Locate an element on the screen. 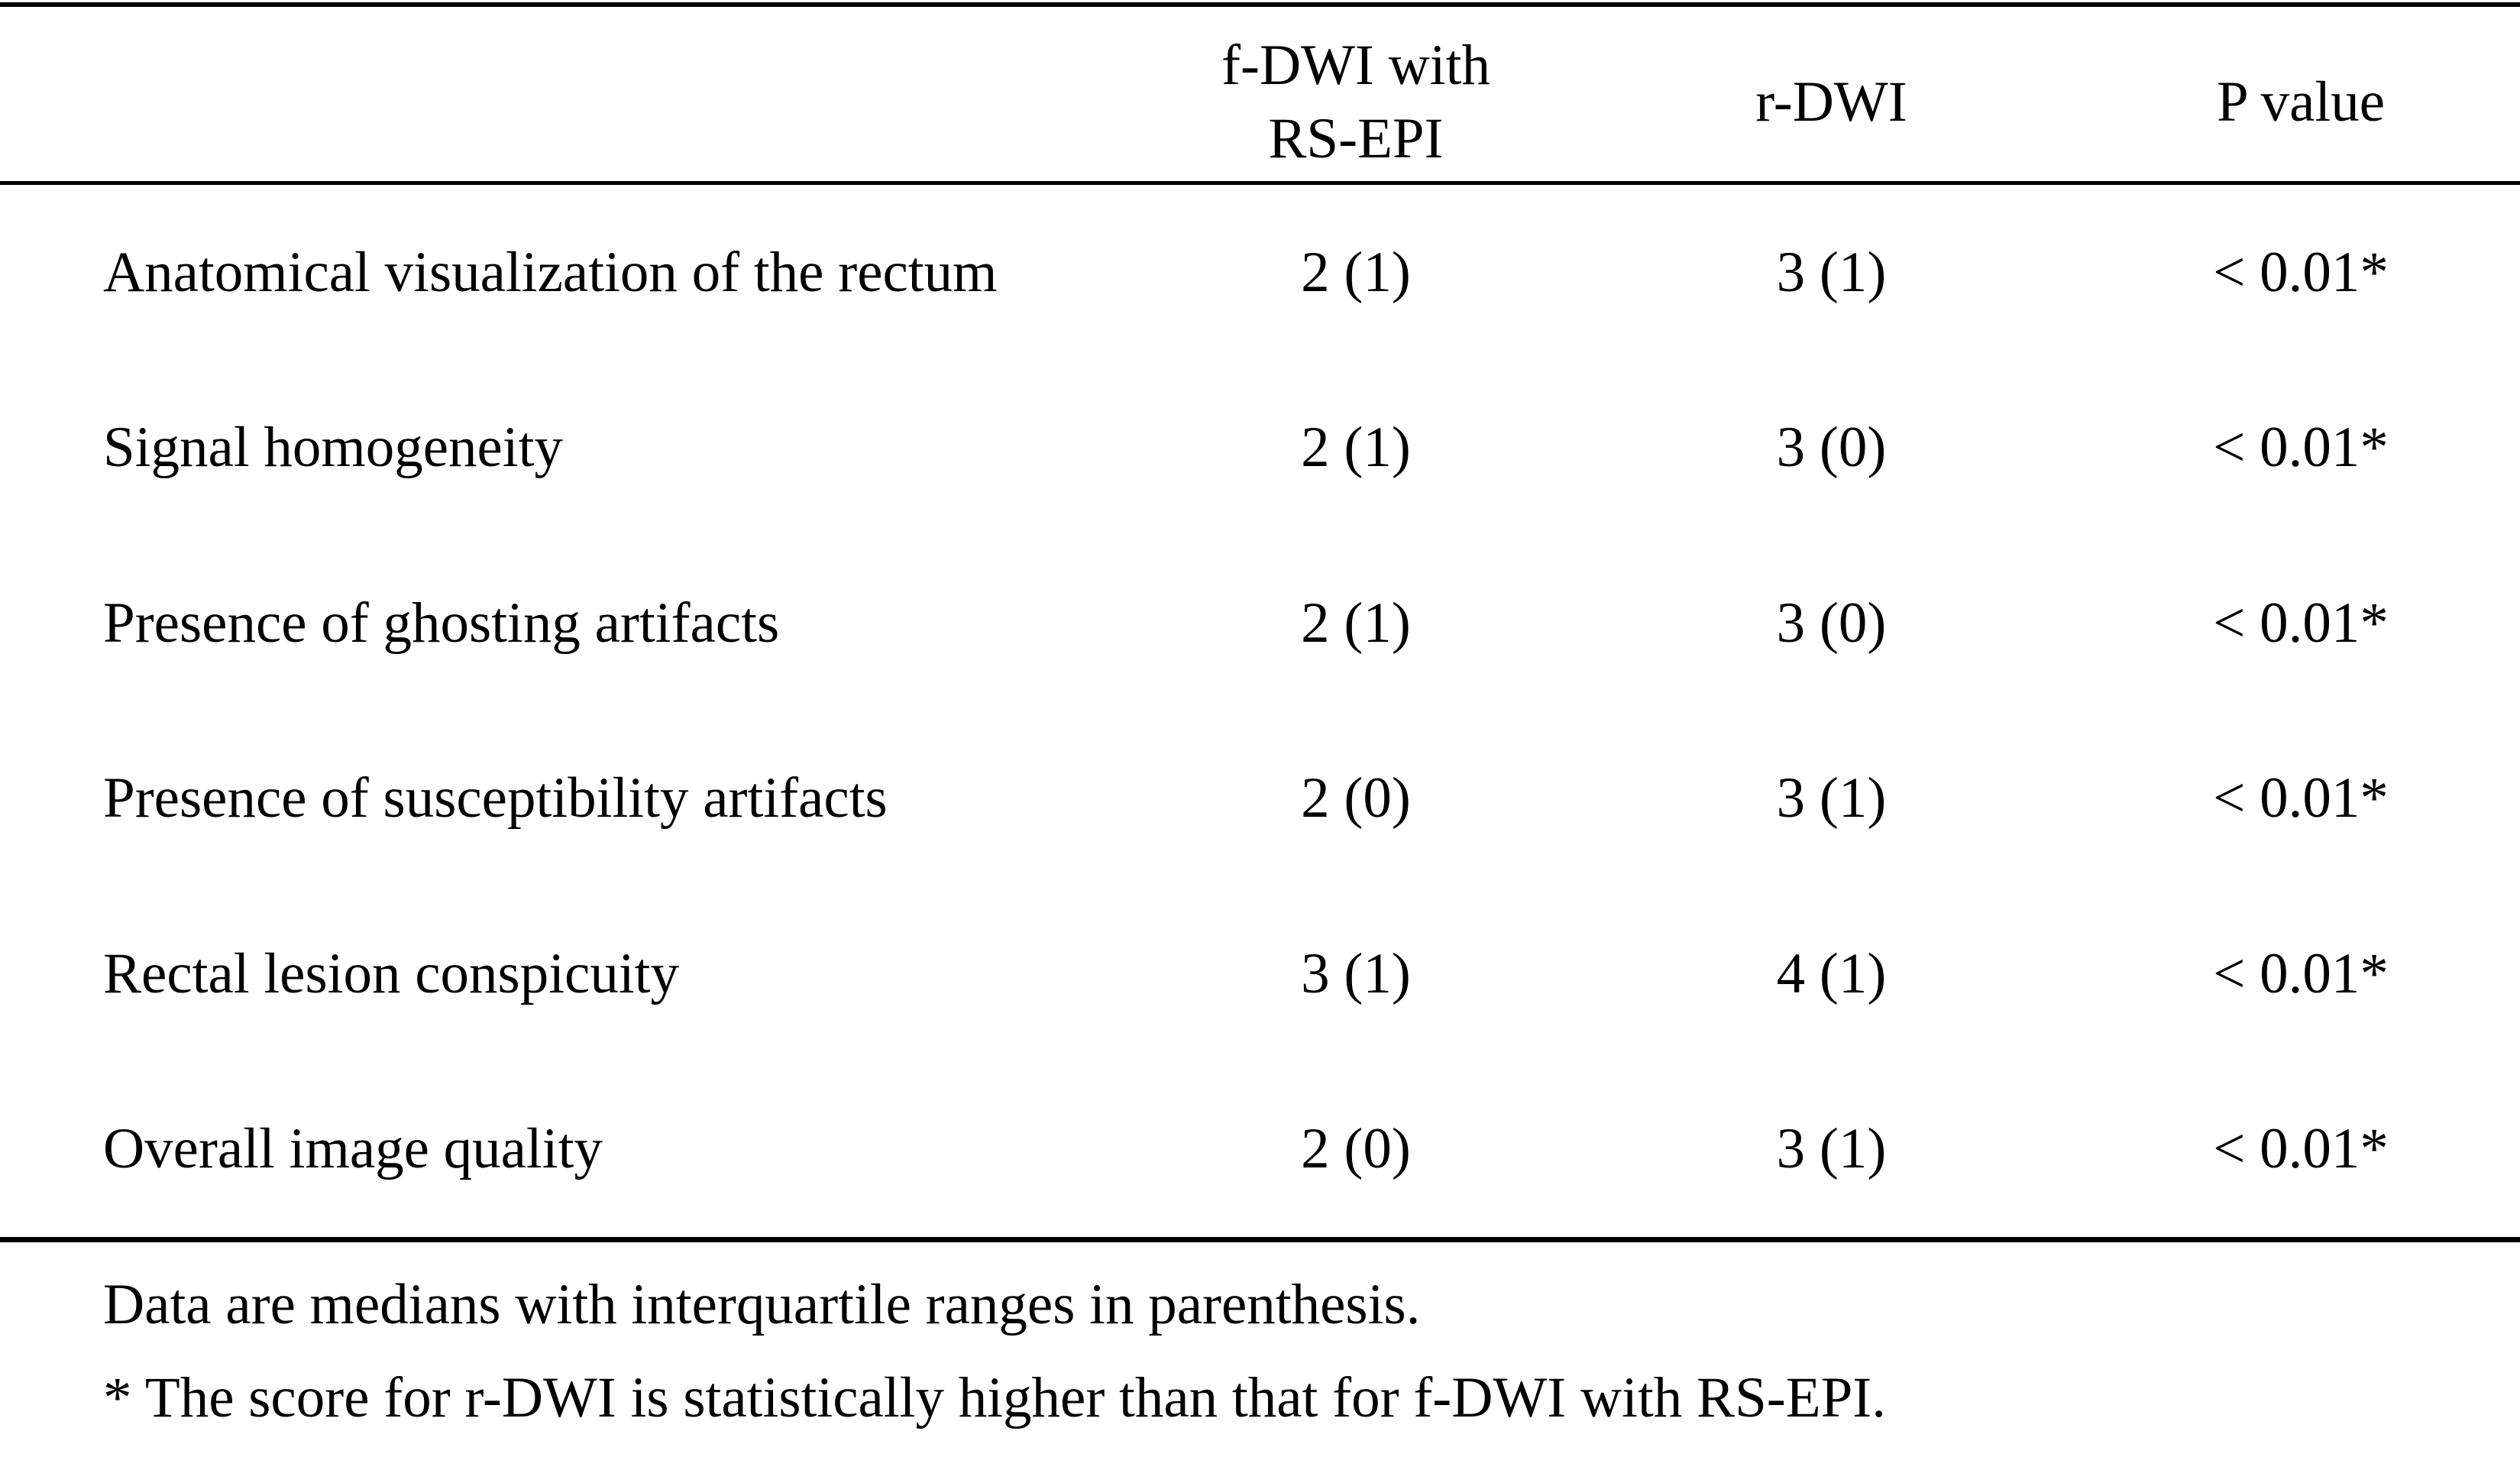 The height and width of the screenshot is (1470, 2520). header-fdwi-line1: f-DWI with is located at coordinates (1355, 65).